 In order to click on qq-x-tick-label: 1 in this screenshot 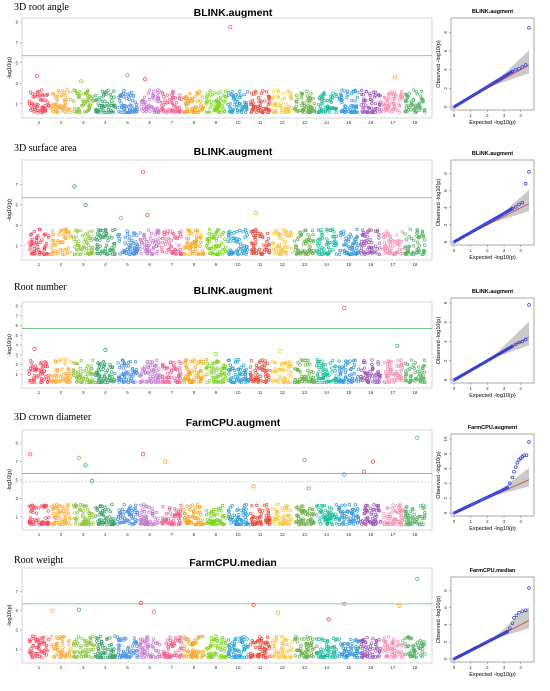, I will do `click(470, 521)`.